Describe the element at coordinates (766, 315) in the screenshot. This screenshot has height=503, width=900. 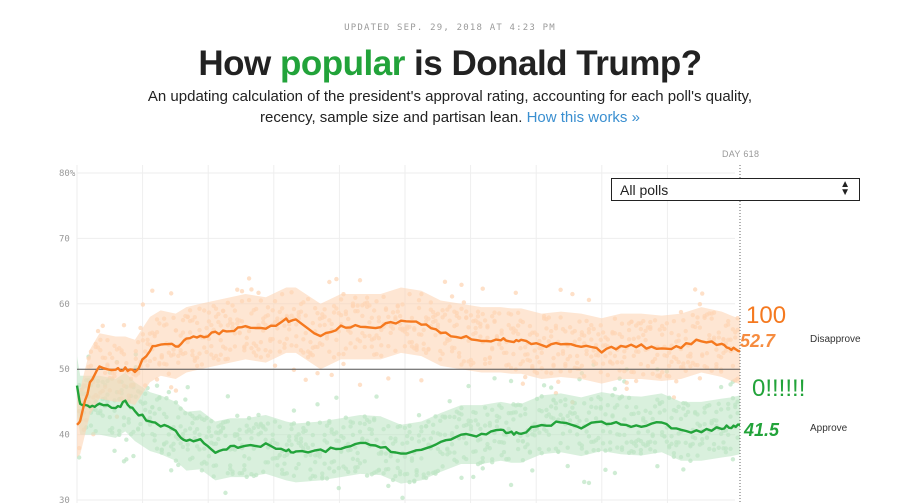
I see `disapprove-glitch-number: 100` at that location.